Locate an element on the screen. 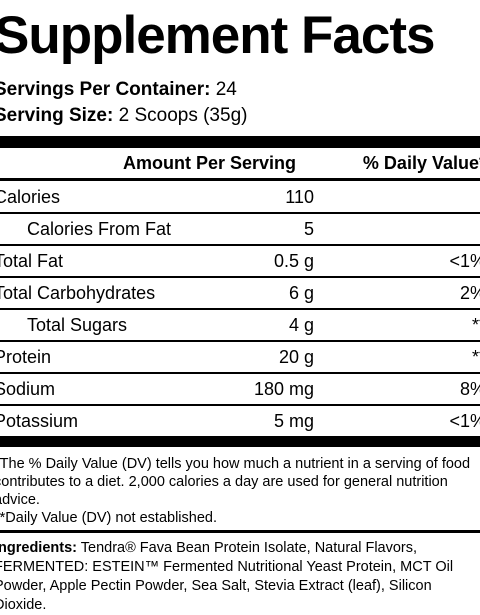  nutrient-name: Total Fat is located at coordinates (32, 261).